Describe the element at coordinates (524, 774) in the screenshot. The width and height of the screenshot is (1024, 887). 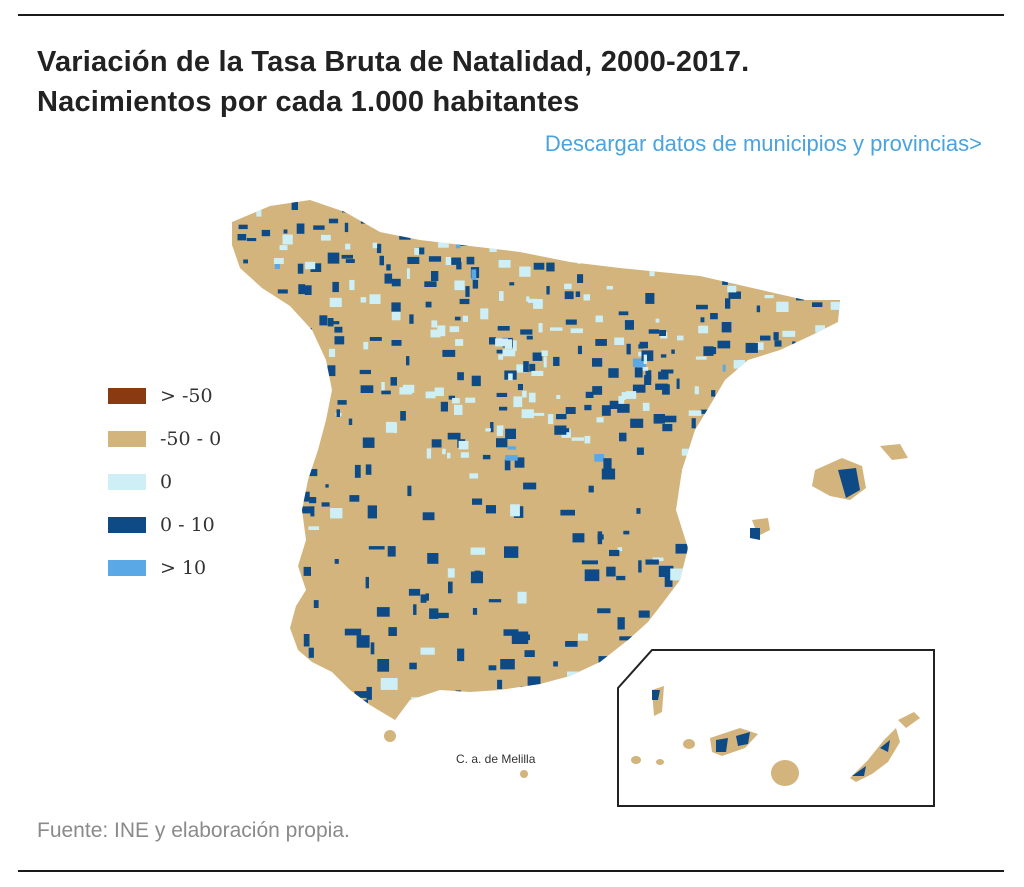
I see `melilla` at that location.